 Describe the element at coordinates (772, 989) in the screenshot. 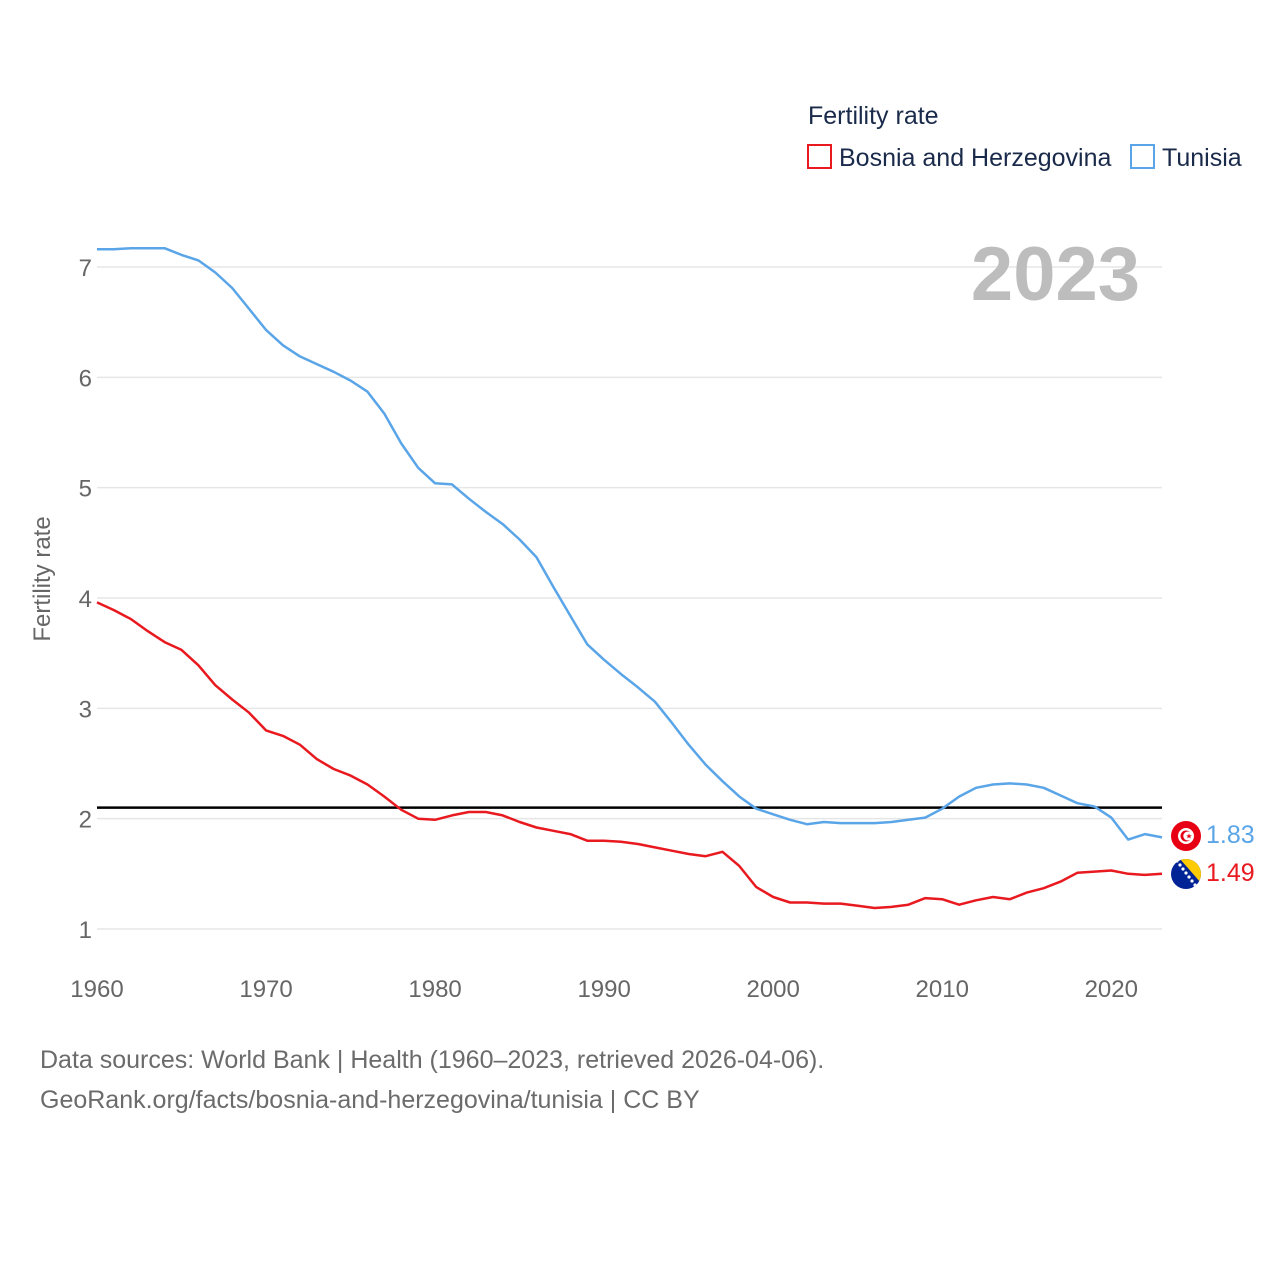

I see `x-tick-label: 2000` at that location.